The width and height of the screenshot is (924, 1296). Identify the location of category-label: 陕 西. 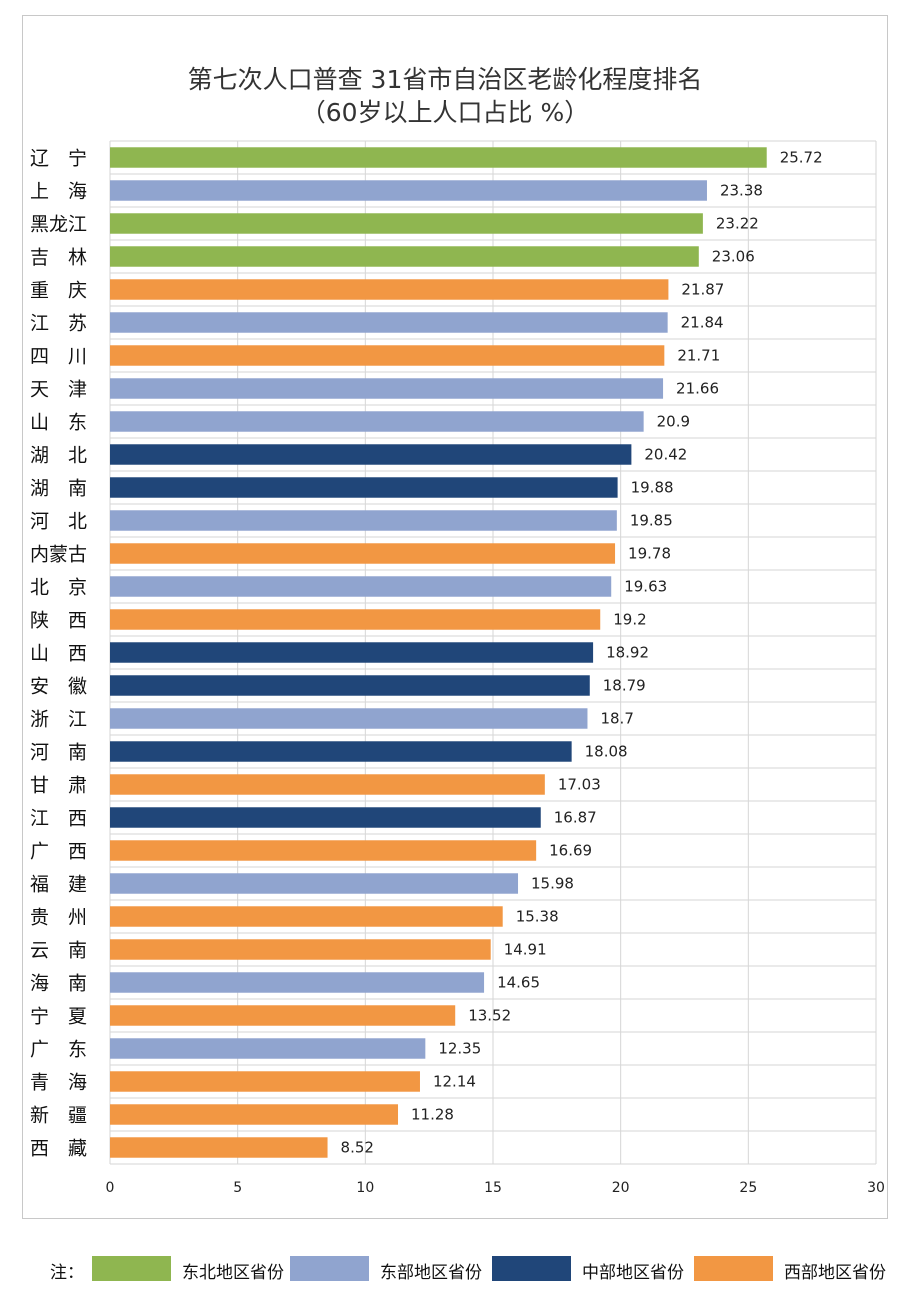
(58, 621).